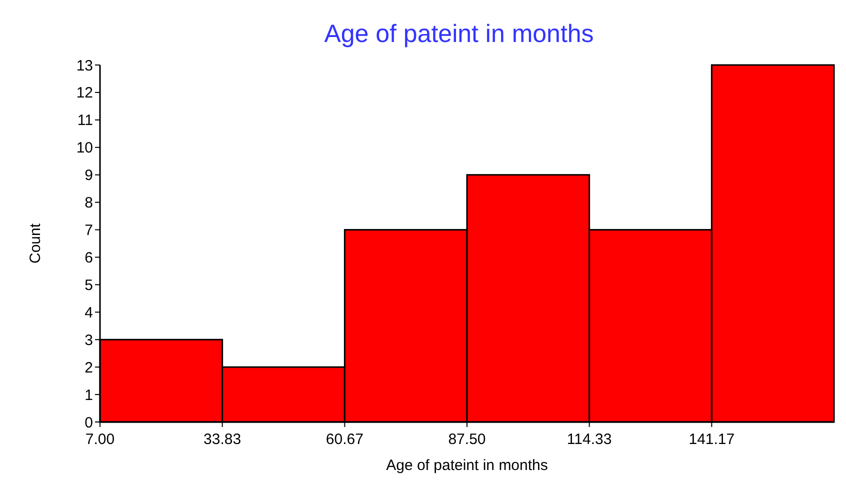  I want to click on x-tick-label: 114.33, so click(589, 439).